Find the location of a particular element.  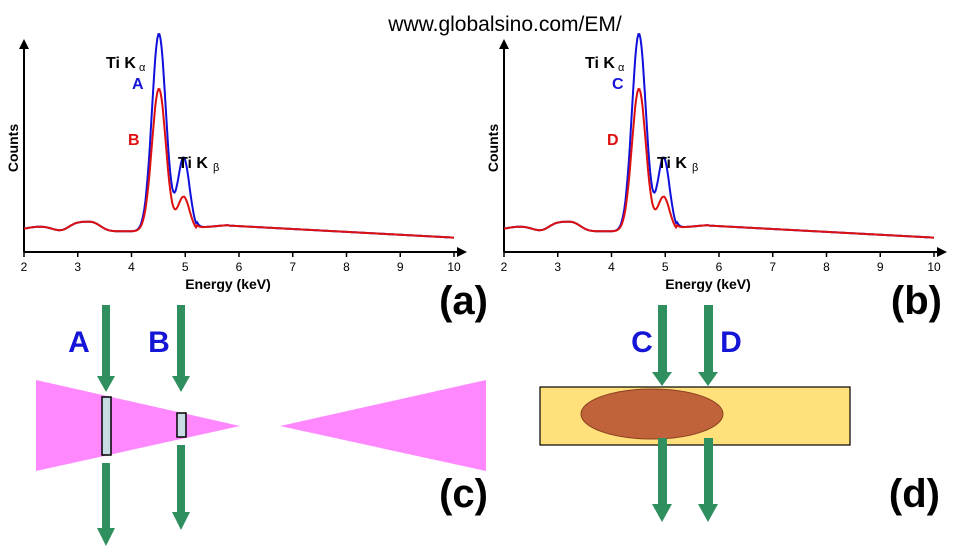

series-label-c: C is located at coordinates (618, 84).